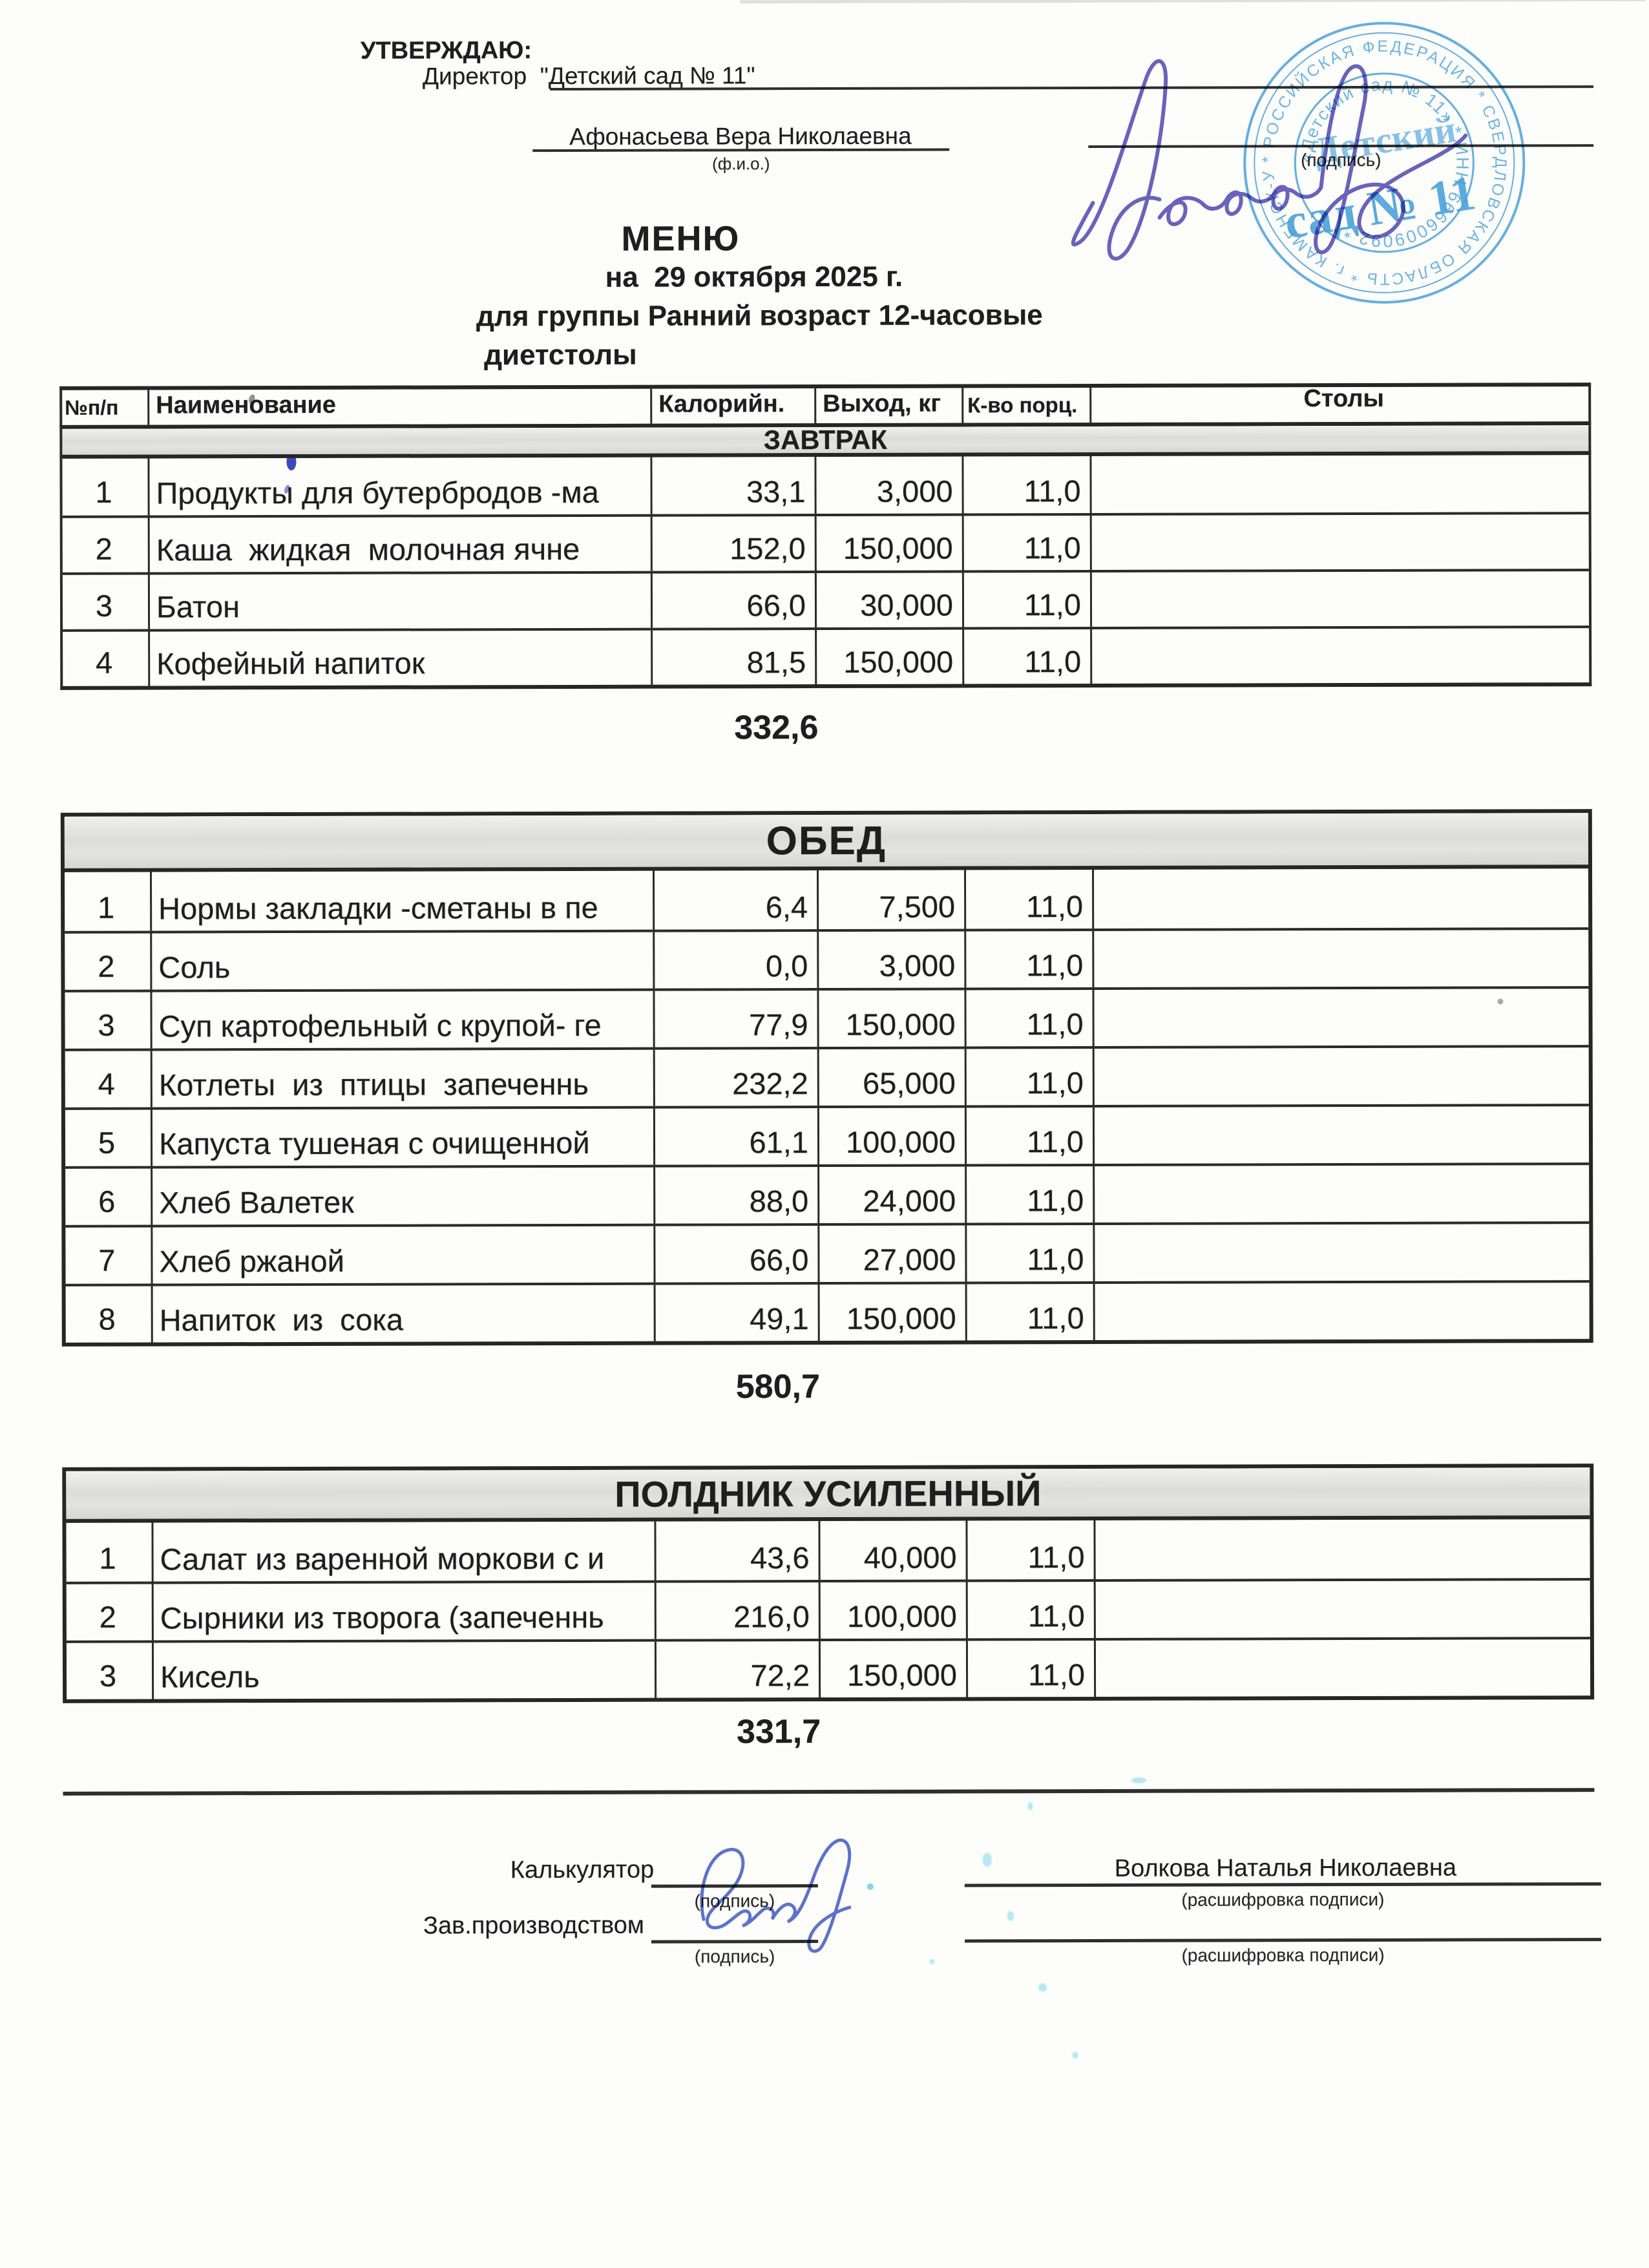 Image resolution: width=1649 pixels, height=2268 pixels. Describe the element at coordinates (1028, 405) in the screenshot. I see `col-header-portions: К-во порц.` at that location.